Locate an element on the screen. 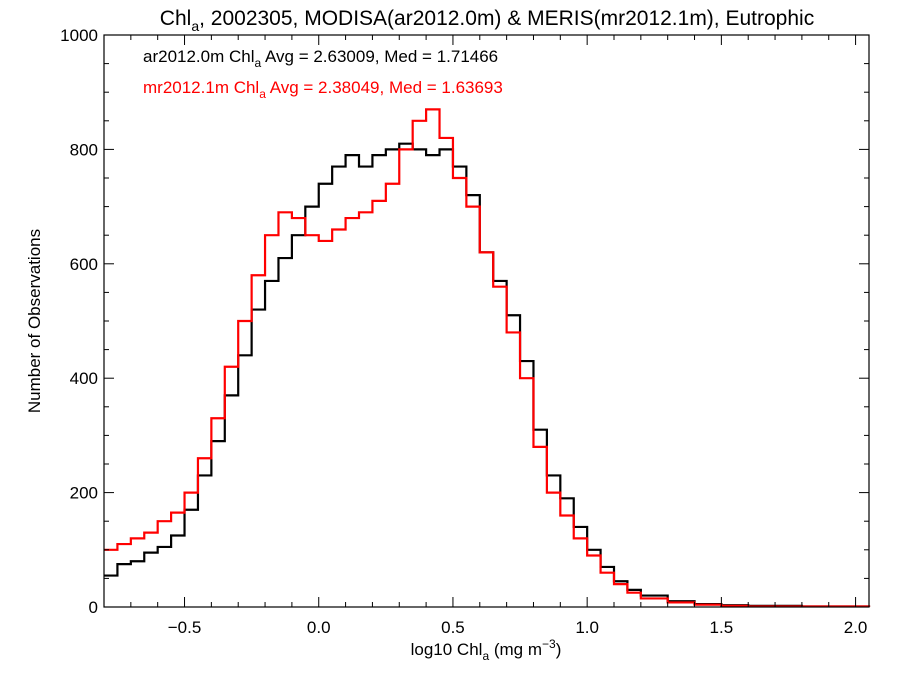  text-part: mr2012.1m Chl is located at coordinates (201, 87).